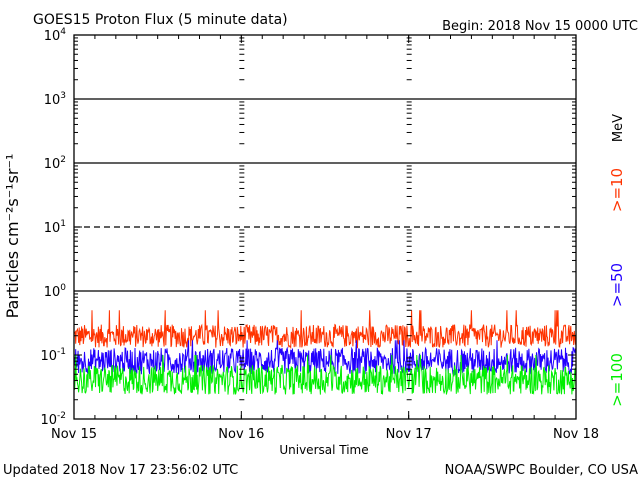 This screenshot has height=480, width=640. I want to click on x-tick-label: Nov 15, so click(74, 434).